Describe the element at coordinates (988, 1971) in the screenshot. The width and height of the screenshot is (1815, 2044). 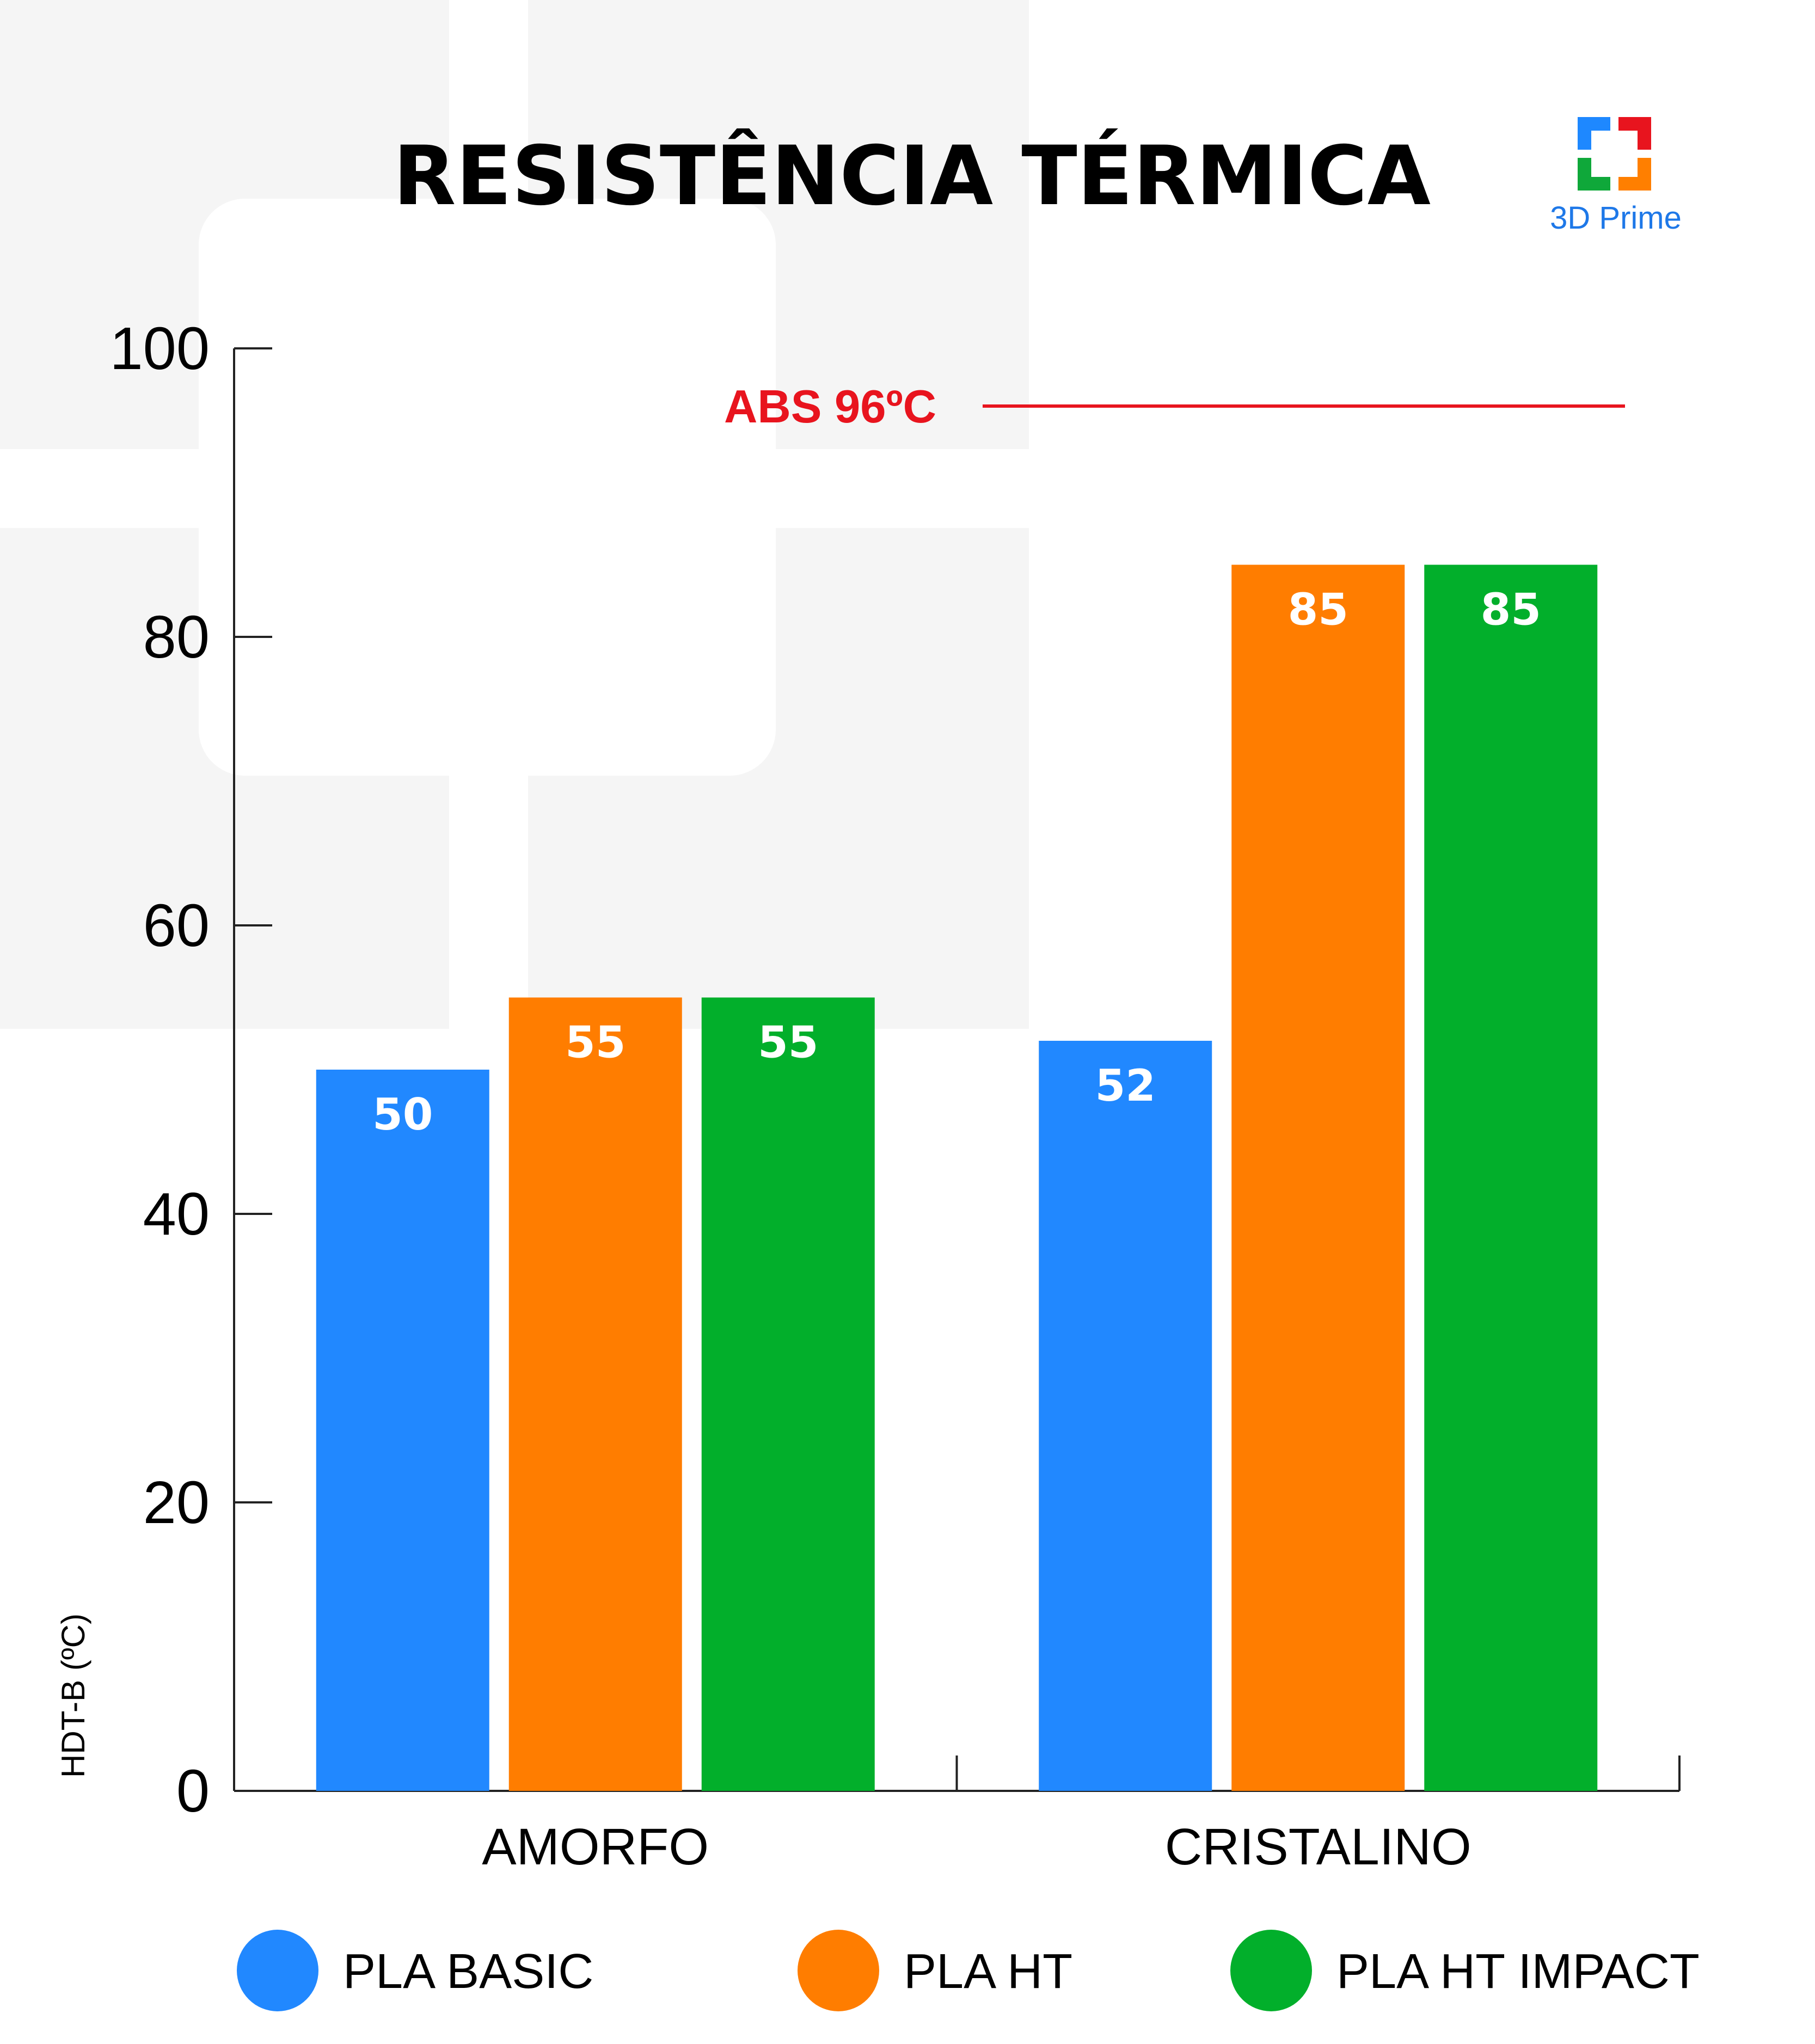
I see `legend-label: PLA HT` at that location.